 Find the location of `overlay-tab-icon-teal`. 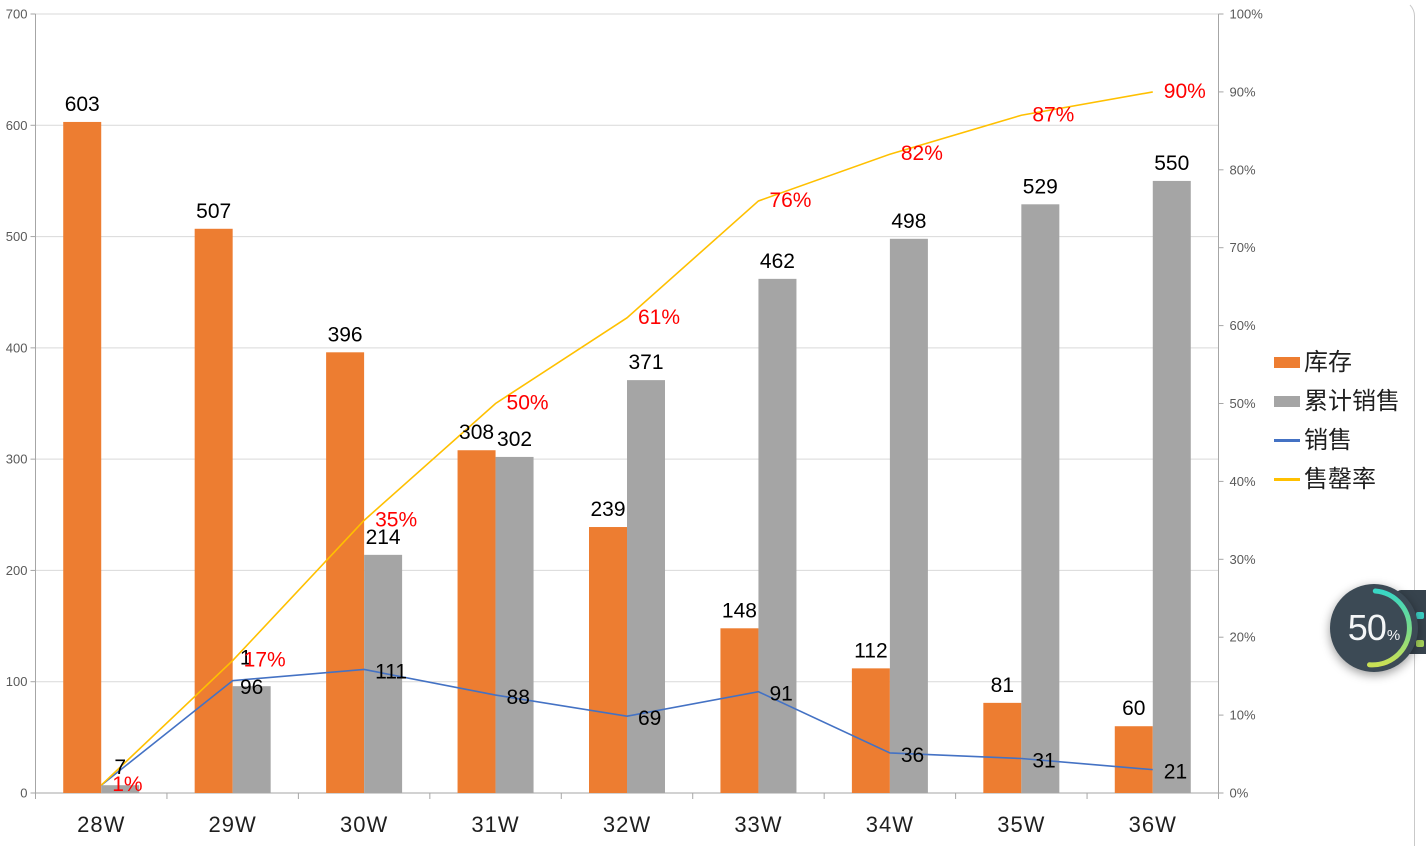

overlay-tab-icon-teal is located at coordinates (1420, 615).